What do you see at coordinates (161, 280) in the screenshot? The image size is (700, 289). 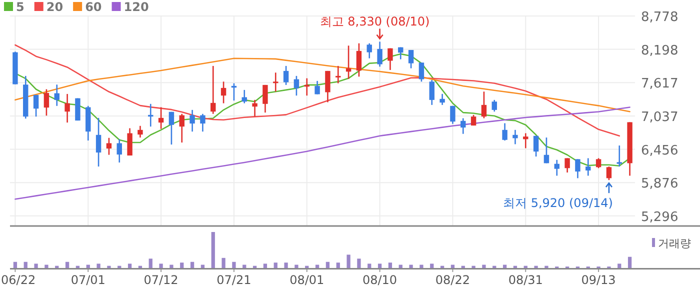 I see `x-tick-label: 07/12` at bounding box center [161, 280].